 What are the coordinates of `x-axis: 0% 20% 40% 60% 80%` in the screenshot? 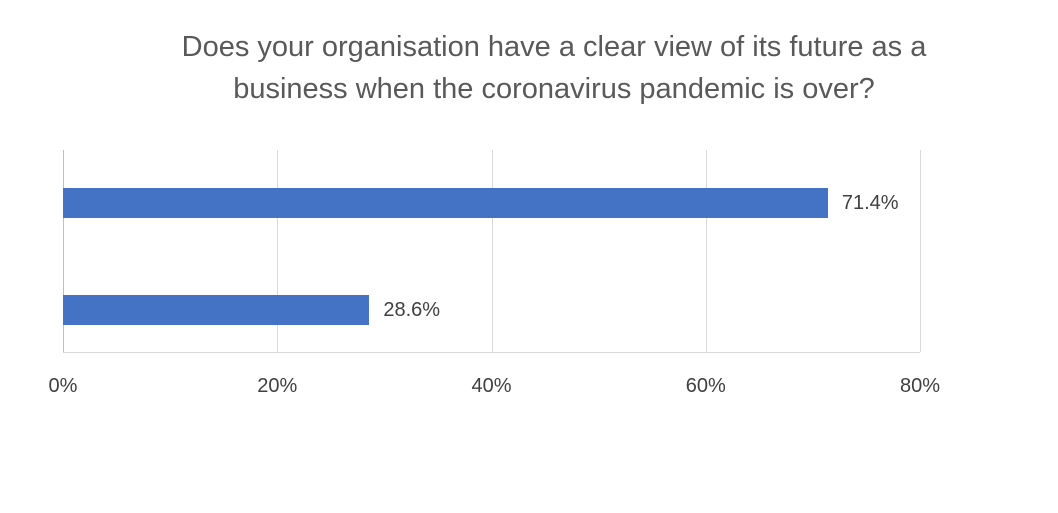 It's located at (494, 388).